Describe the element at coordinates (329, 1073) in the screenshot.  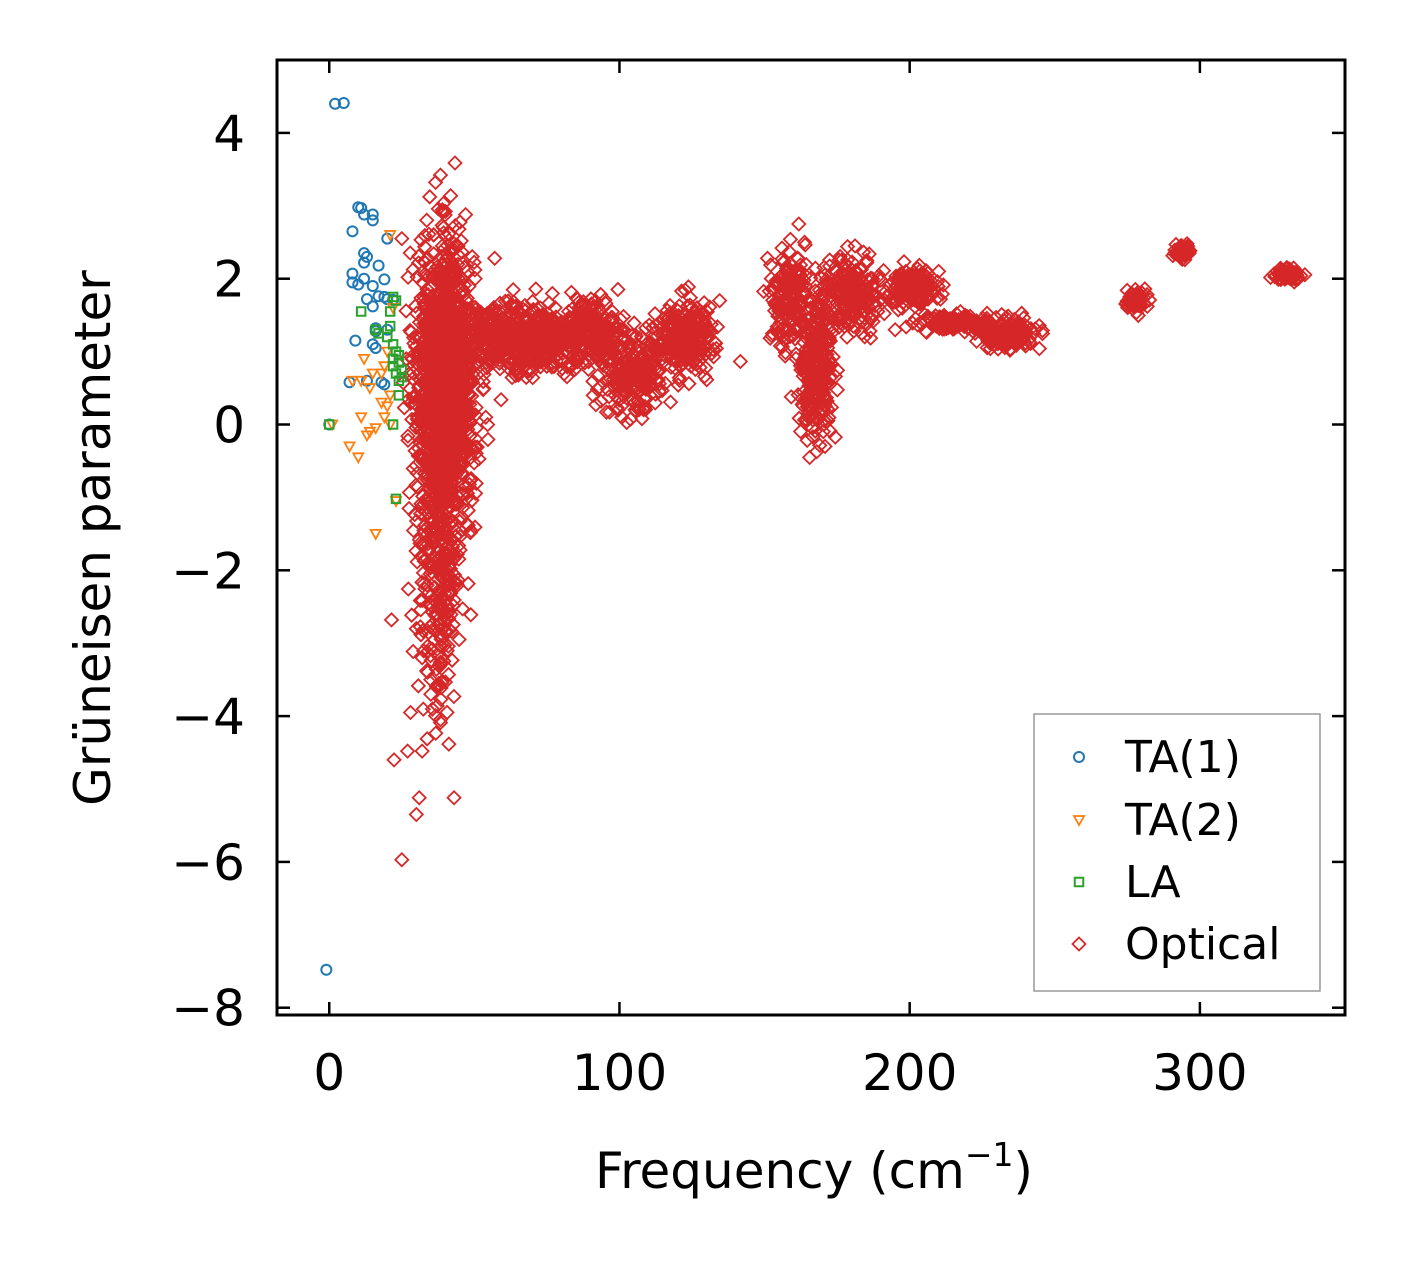
I see `x-tick-label: 0` at that location.